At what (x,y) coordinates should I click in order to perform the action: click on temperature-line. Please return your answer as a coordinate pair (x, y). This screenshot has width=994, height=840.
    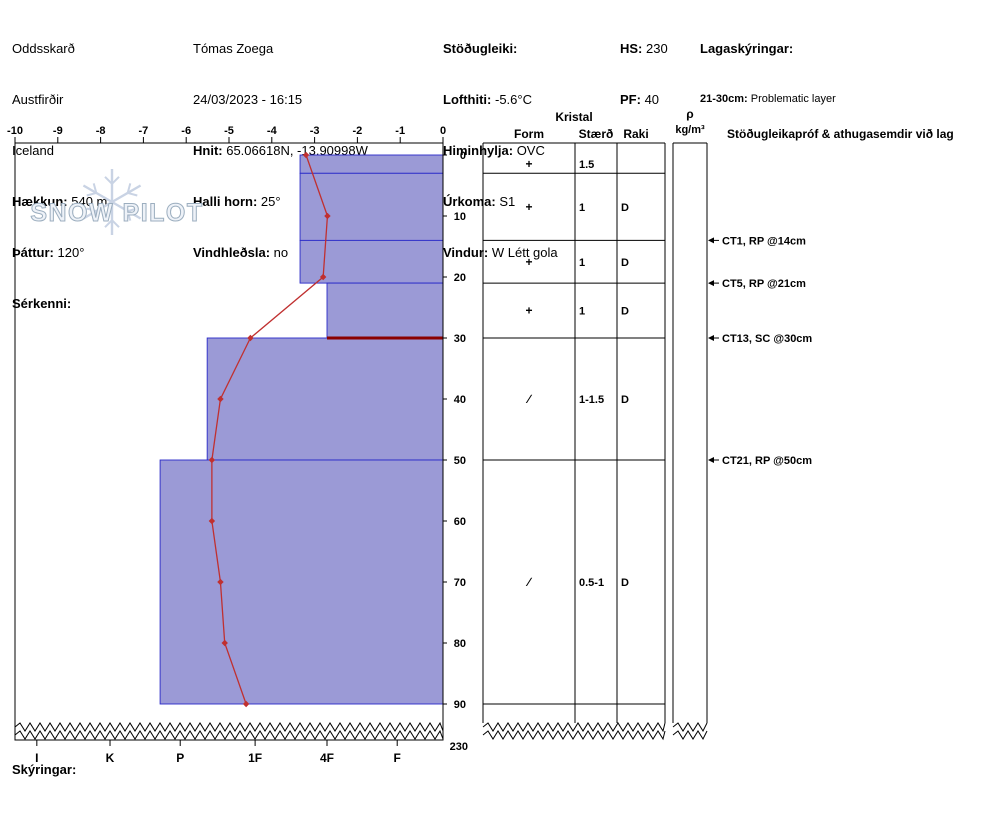
    Looking at the image, I should click on (270, 429).